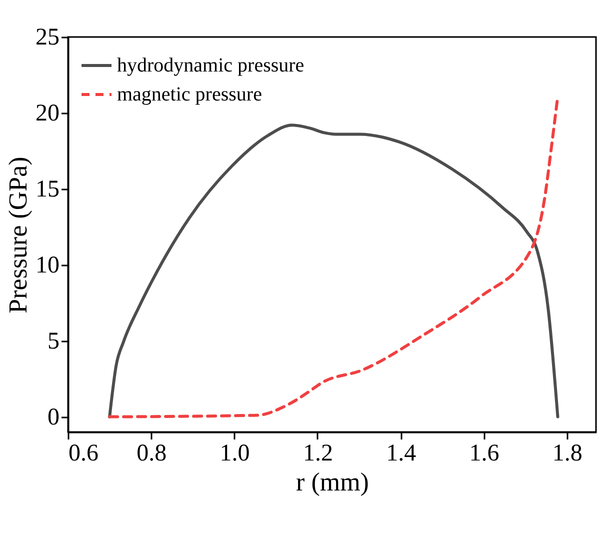 The image size is (612, 533). I want to click on y-tick-label: 0, so click(54, 417).